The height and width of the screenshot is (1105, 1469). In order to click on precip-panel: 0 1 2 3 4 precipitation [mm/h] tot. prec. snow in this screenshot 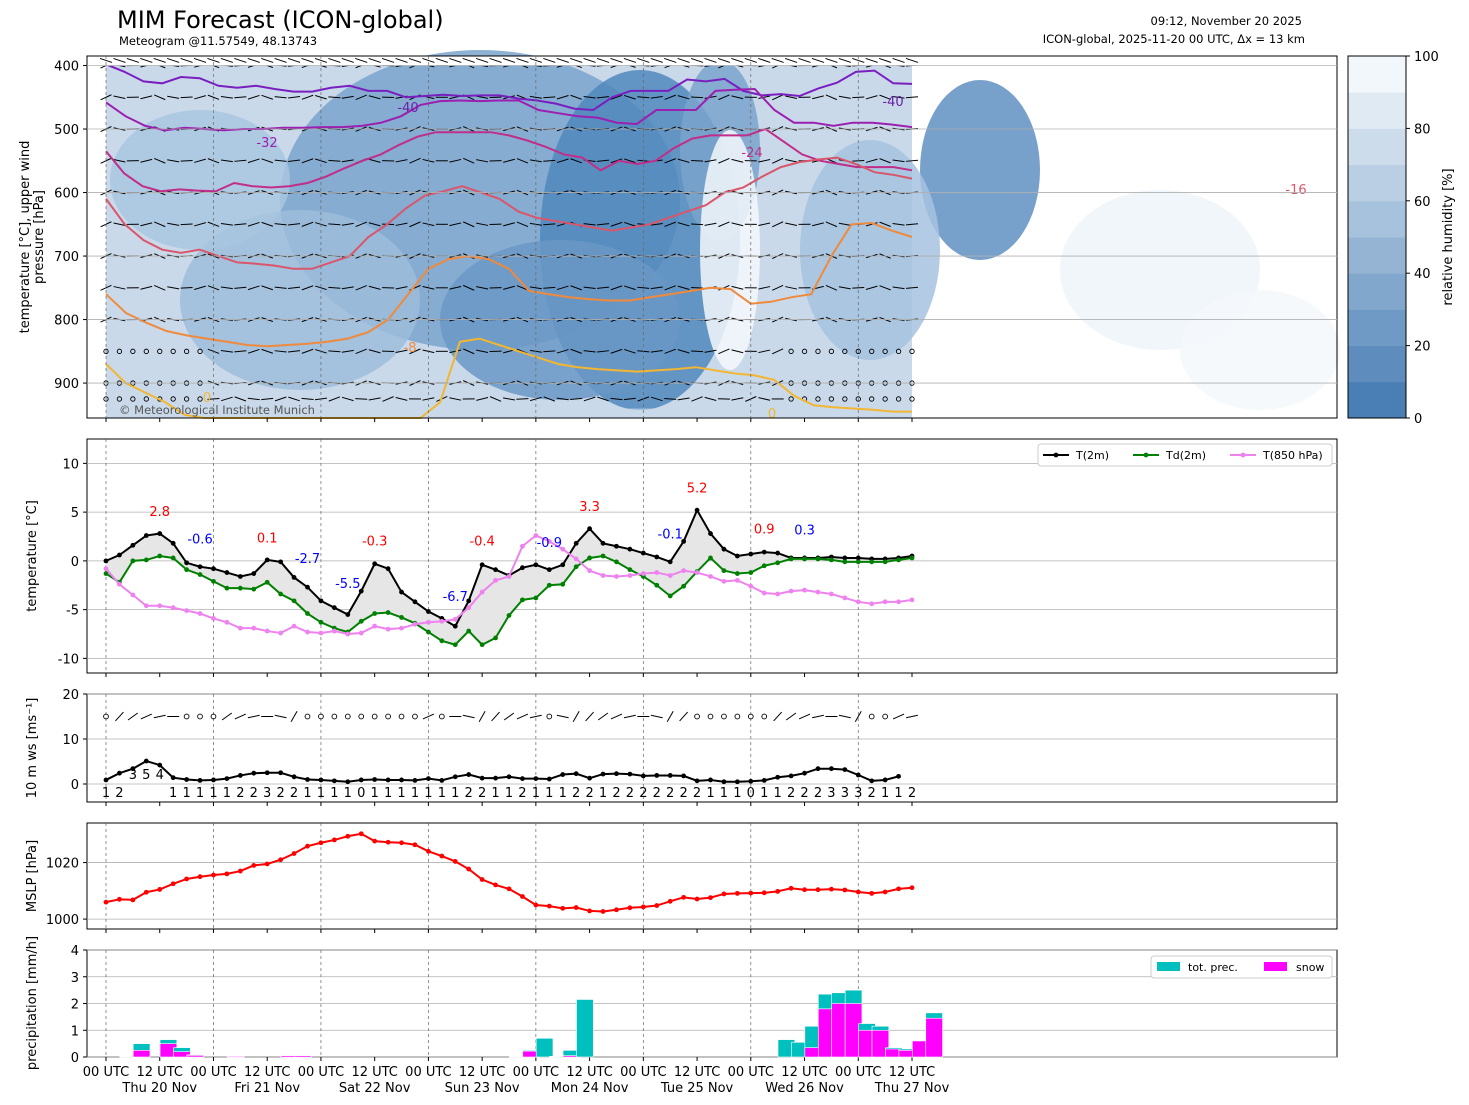, I will do `click(681, 1003)`.